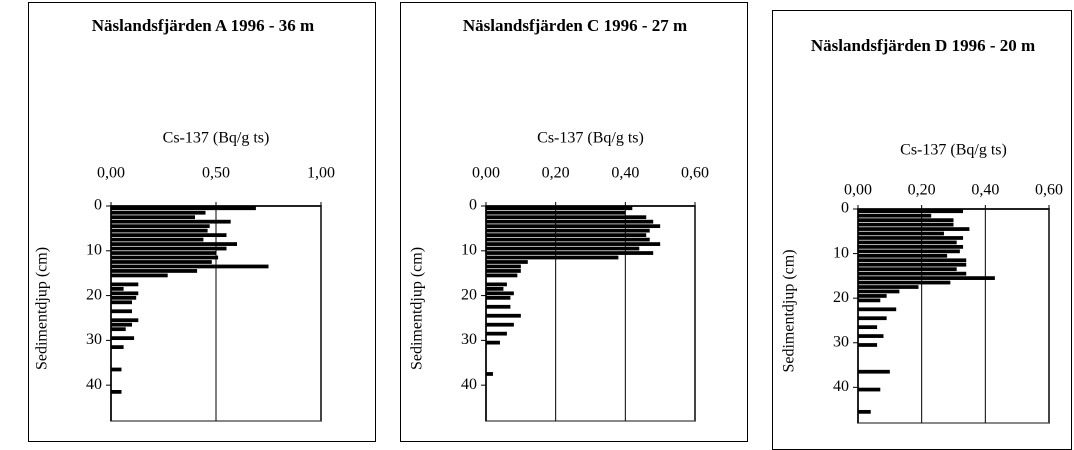 The height and width of the screenshot is (450, 1074). What do you see at coordinates (216, 173) in the screenshot?
I see `x-tick-label: 0,50` at bounding box center [216, 173].